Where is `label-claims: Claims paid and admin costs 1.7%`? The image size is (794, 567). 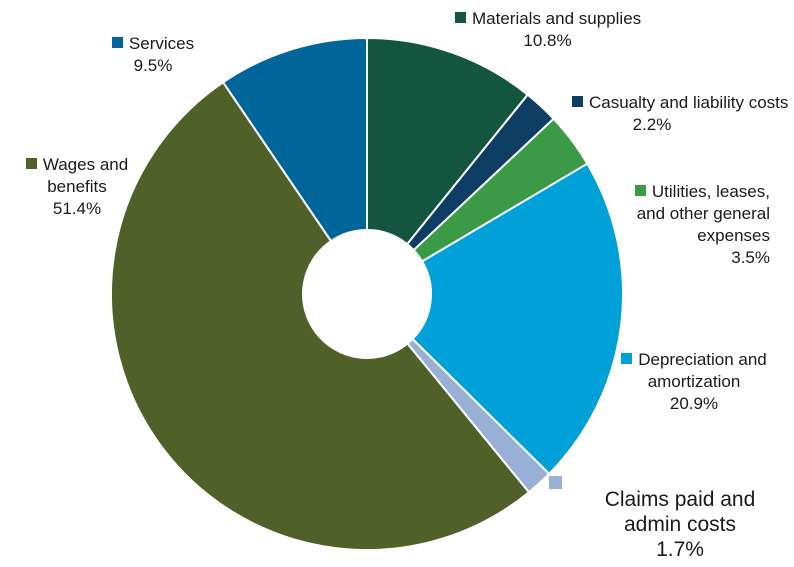 label-claims: Claims paid and admin costs 1.7% is located at coordinates (680, 524).